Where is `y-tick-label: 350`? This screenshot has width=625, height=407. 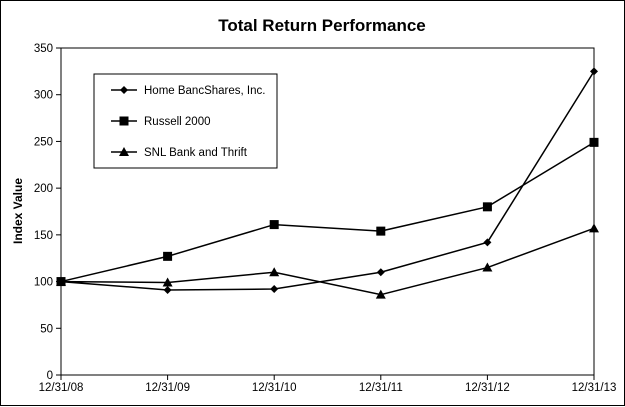
y-tick-label: 350 is located at coordinates (43, 49).